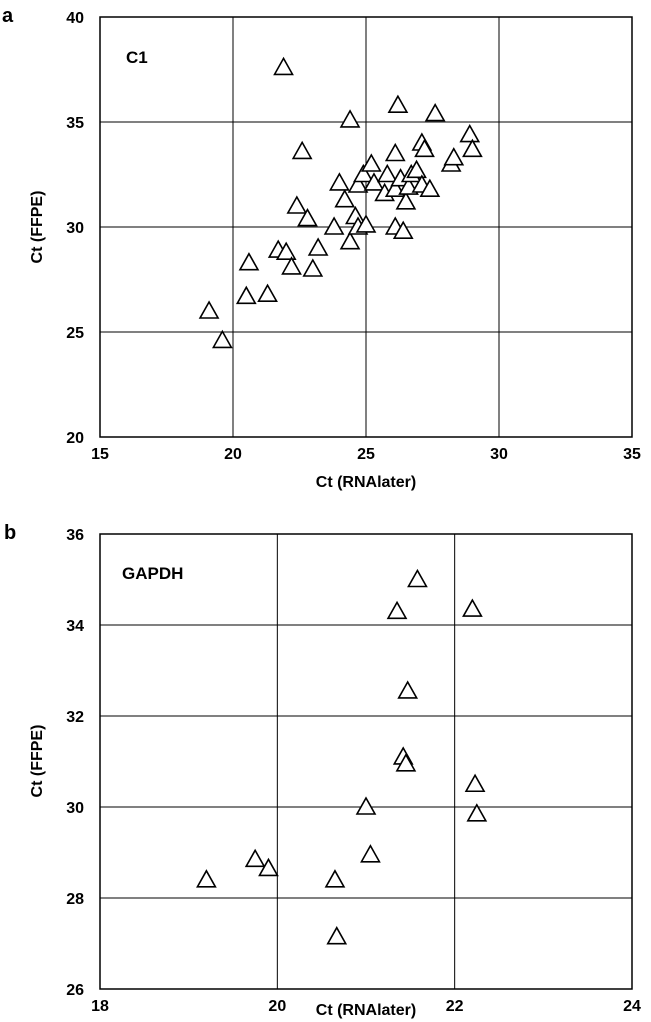 The height and width of the screenshot is (1022, 651). I want to click on panel-a-x-axis-label: Ct (RNAlater), so click(366, 482).